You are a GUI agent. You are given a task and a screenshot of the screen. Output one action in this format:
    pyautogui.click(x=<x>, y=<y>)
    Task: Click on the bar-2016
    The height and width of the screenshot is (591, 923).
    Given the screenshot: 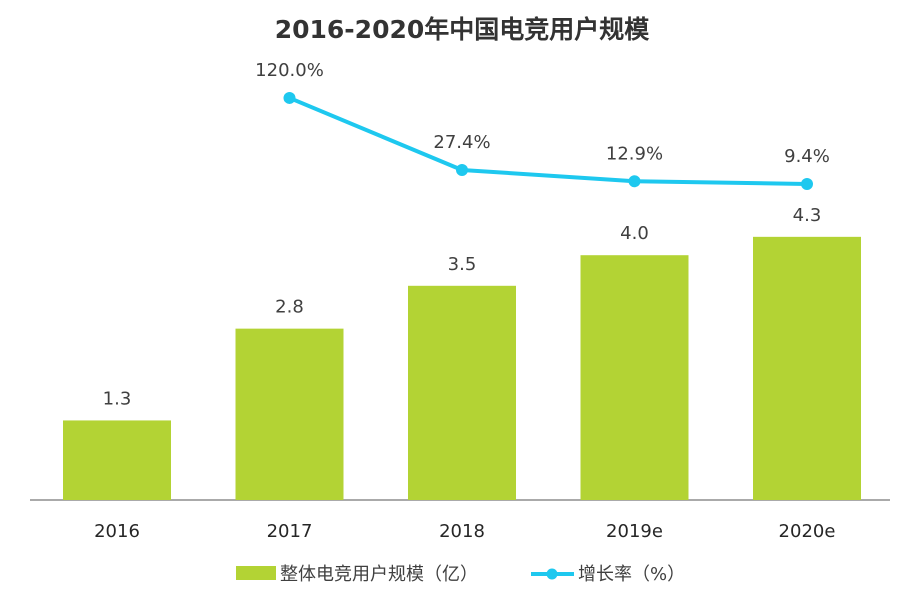 What is the action you would take?
    pyautogui.click(x=117, y=460)
    